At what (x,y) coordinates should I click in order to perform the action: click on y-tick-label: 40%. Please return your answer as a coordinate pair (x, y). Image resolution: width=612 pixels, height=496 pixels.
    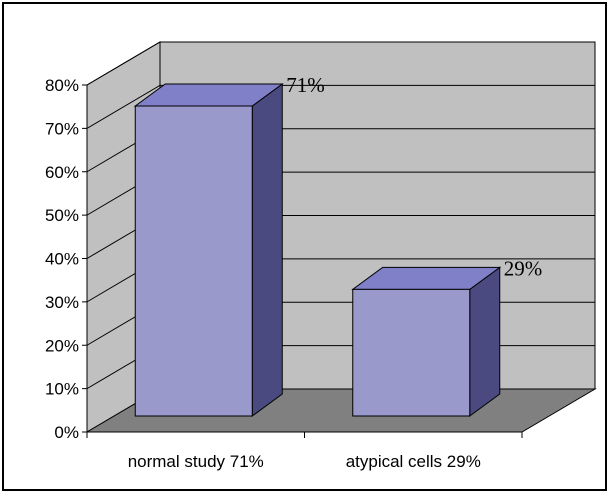
    Looking at the image, I should click on (62, 259).